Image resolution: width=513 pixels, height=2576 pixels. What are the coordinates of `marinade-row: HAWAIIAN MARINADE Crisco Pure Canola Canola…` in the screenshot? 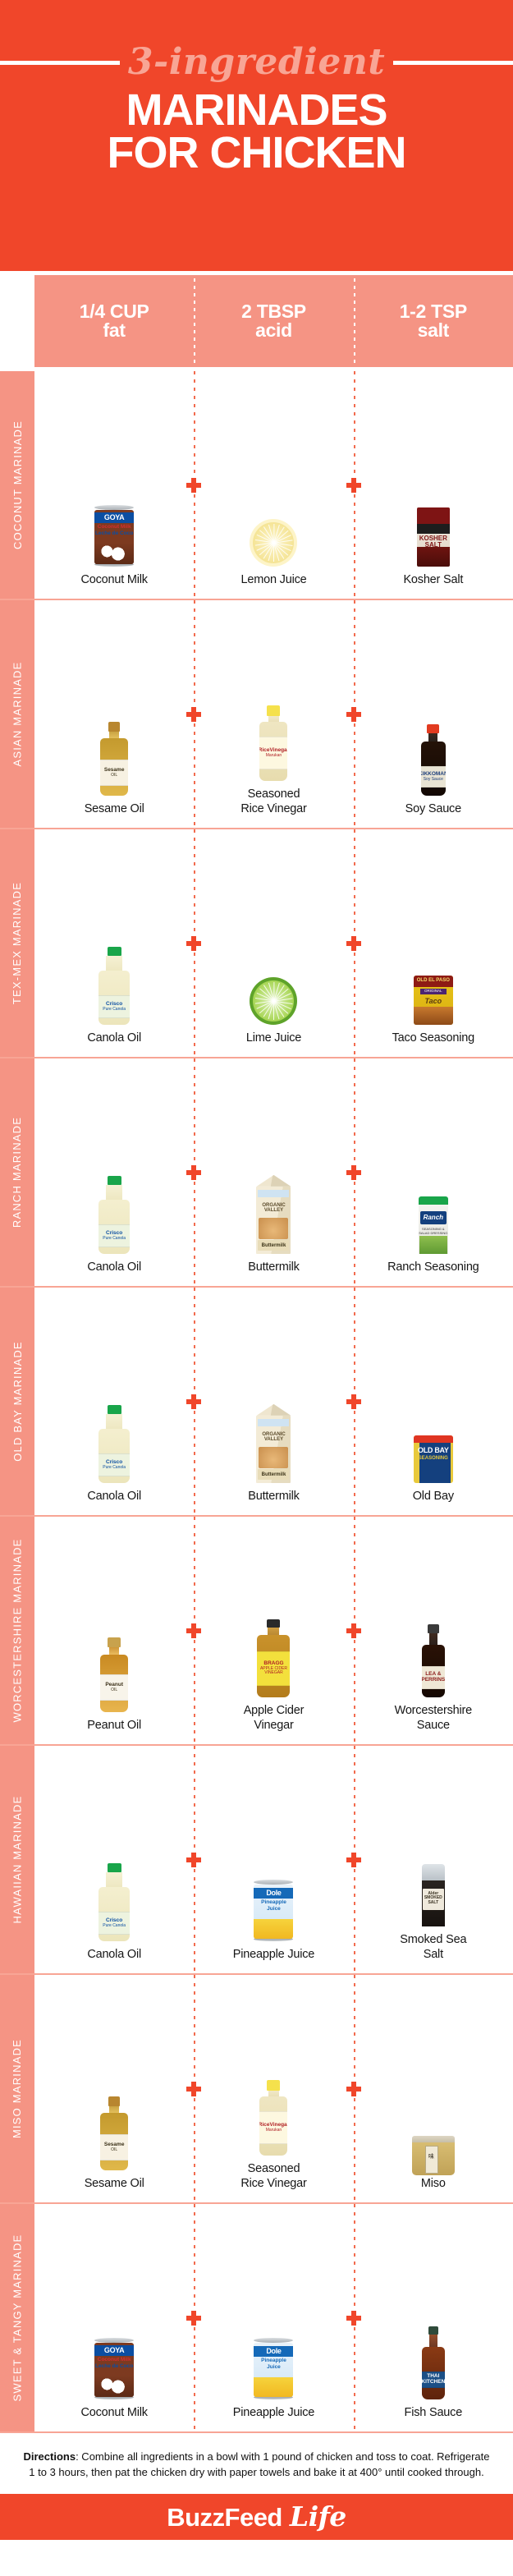 It's located at (256, 1858).